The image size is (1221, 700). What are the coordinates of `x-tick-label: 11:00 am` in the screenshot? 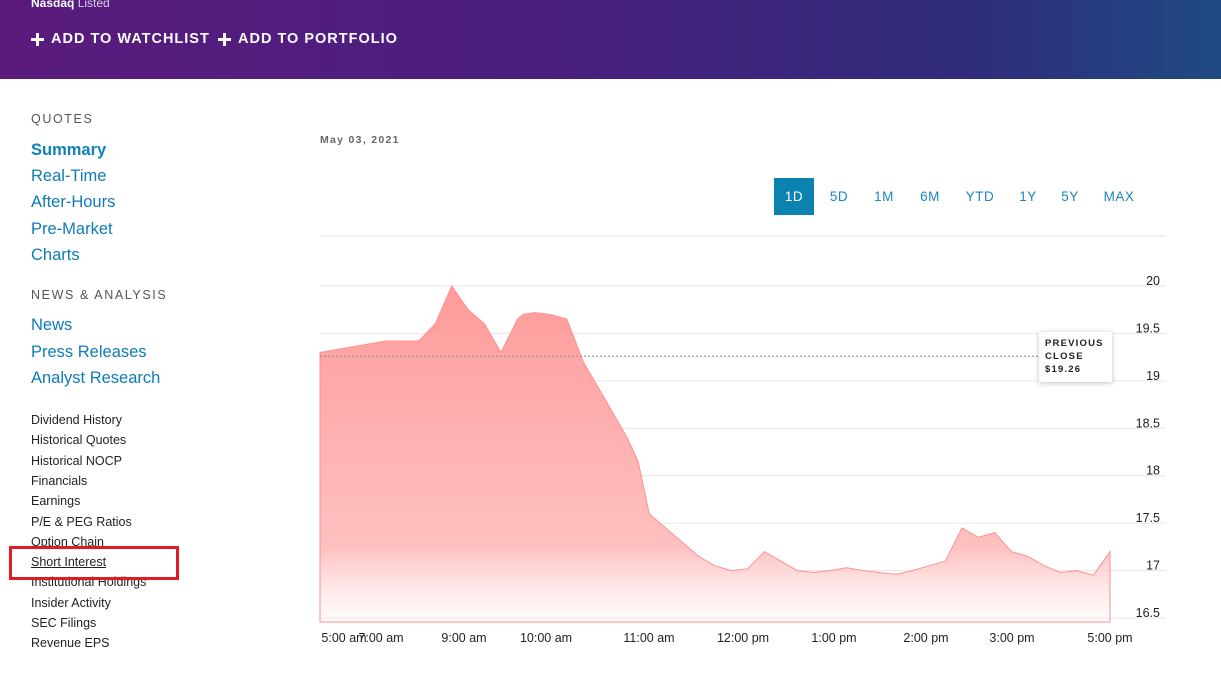 It's located at (648, 638).